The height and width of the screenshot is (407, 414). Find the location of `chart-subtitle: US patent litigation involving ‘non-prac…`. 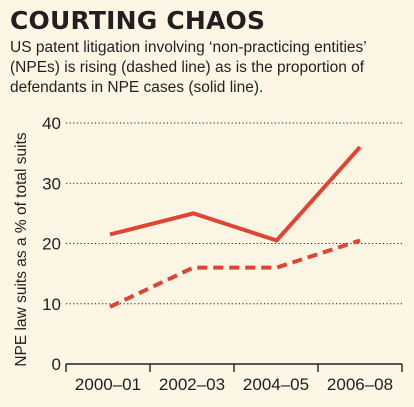

chart-subtitle: US patent litigation involving ‘non-prac… is located at coordinates (188, 67).